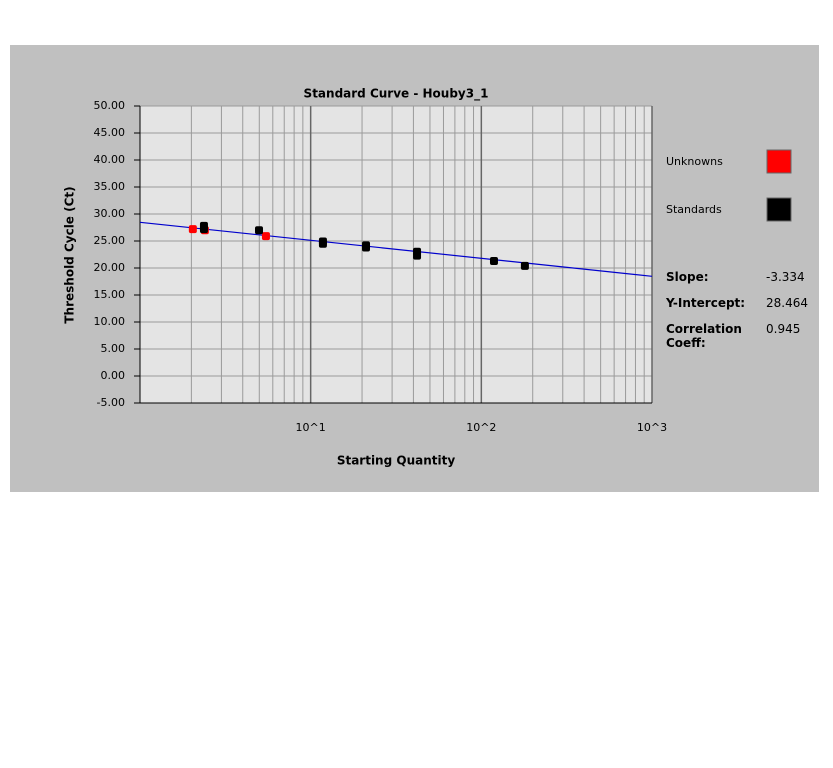 The height and width of the screenshot is (768, 833). I want to click on y-tick-label: -5.00, so click(111, 402).